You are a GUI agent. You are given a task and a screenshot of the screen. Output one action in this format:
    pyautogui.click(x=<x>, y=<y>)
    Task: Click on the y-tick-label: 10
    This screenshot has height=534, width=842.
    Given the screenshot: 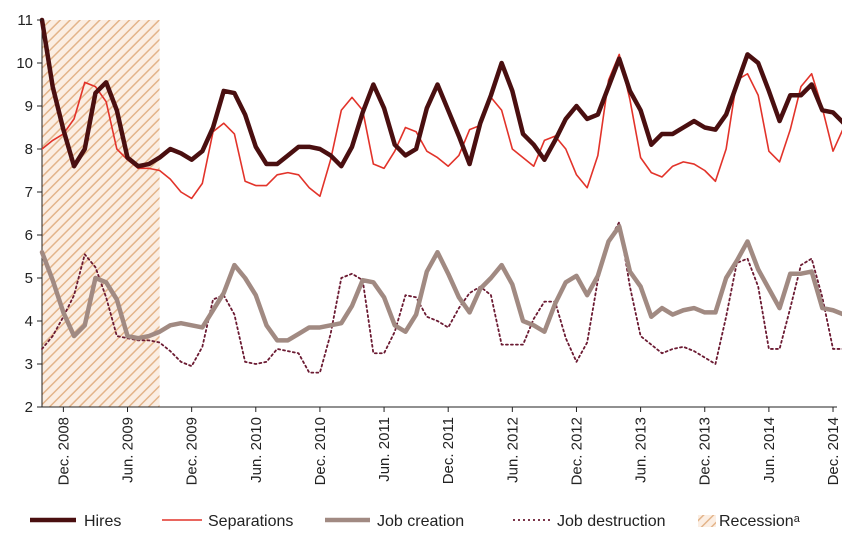 What is the action you would take?
    pyautogui.click(x=24, y=63)
    